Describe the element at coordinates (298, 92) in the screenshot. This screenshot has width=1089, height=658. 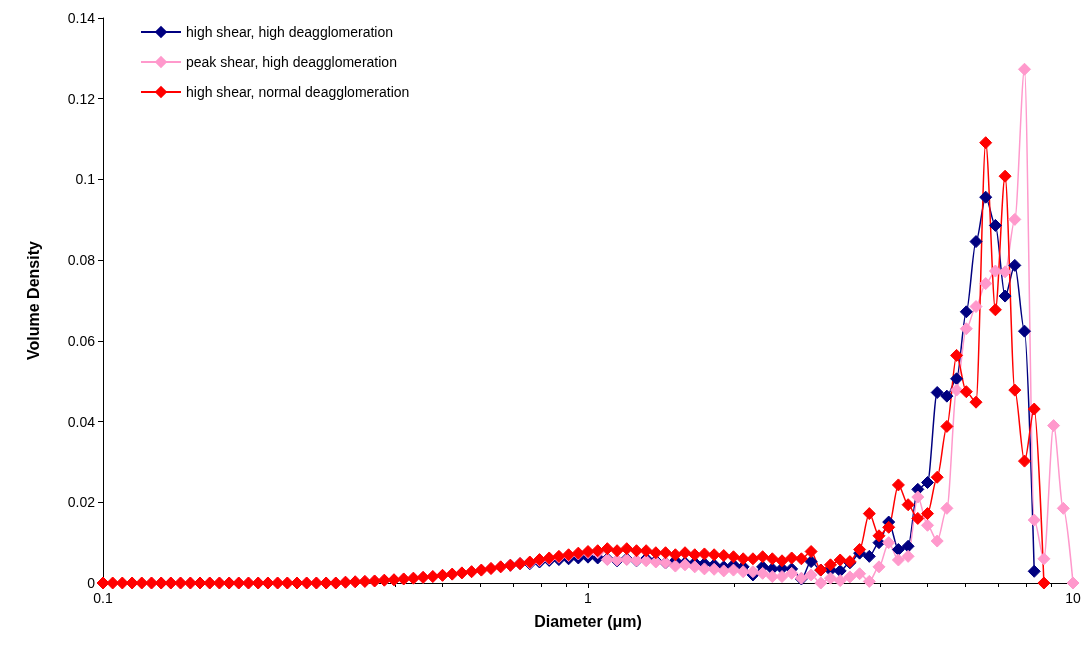
I see `legend-label: high shear, normal deagglomeration` at that location.